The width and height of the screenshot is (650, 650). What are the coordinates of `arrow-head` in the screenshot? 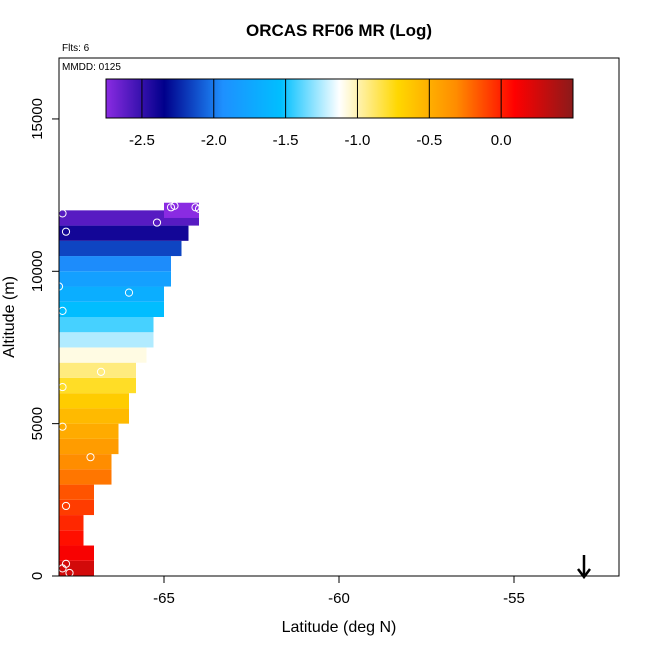 It's located at (584, 574).